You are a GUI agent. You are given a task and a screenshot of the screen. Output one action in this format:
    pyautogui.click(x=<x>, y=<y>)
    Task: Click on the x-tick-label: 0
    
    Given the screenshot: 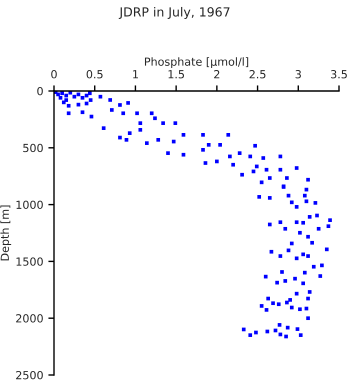 What is the action you would take?
    pyautogui.click(x=54, y=74)
    